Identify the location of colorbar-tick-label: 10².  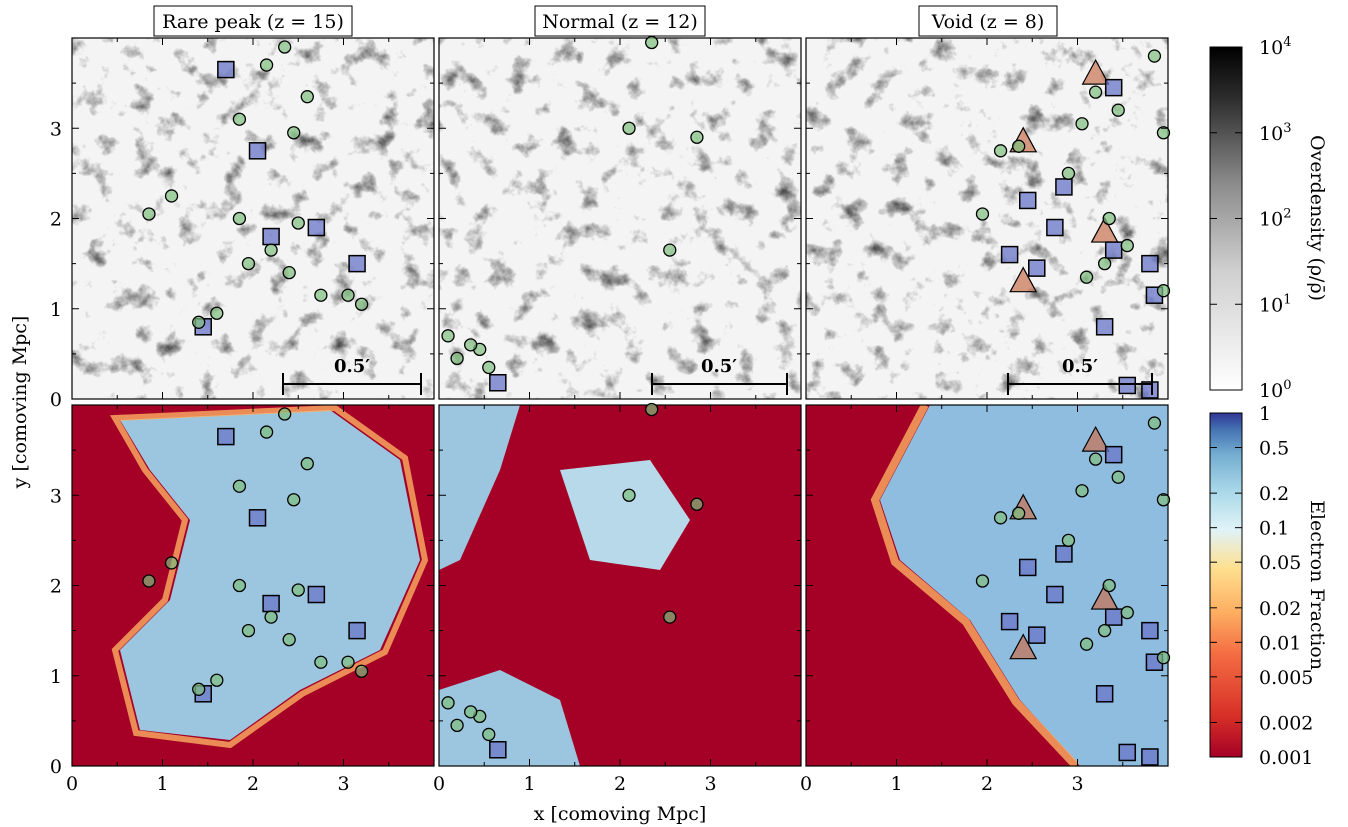
(1275, 219).